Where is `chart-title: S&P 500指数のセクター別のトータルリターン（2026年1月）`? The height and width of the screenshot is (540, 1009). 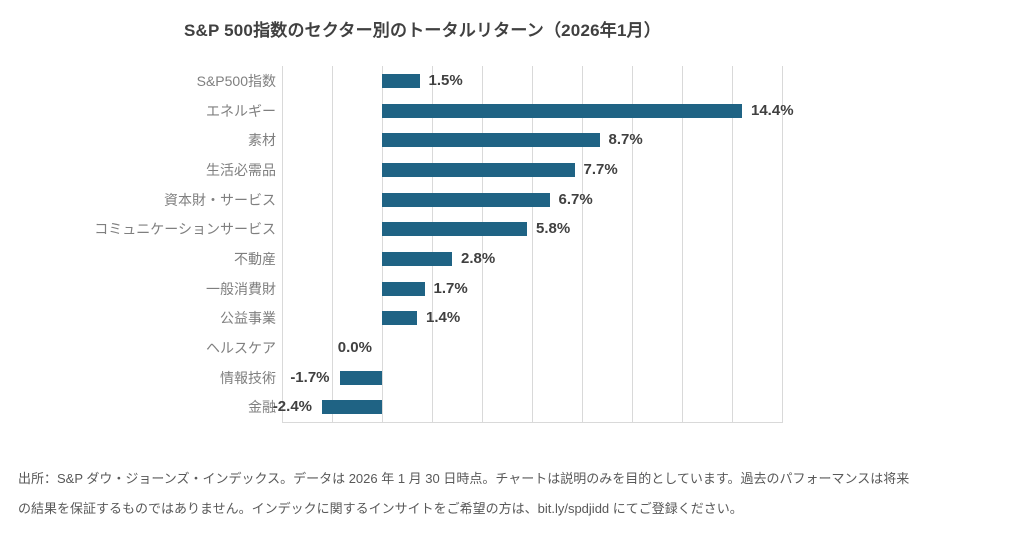
chart-title: S&P 500指数のセクター別のトータルリターン（2026年1月） is located at coordinates (422, 30).